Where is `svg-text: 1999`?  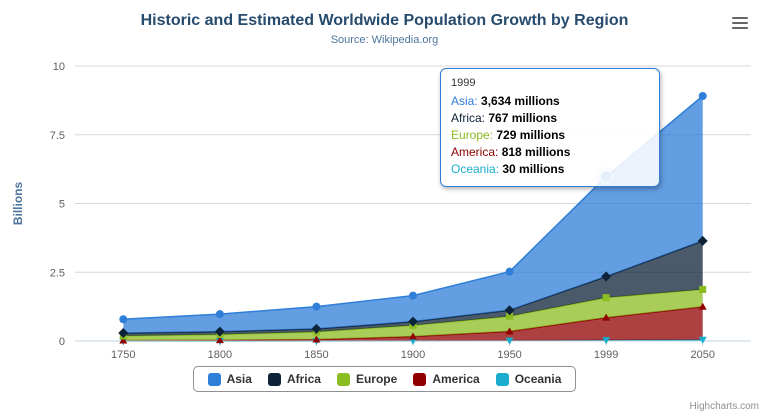 svg-text: 1999 is located at coordinates (606, 355).